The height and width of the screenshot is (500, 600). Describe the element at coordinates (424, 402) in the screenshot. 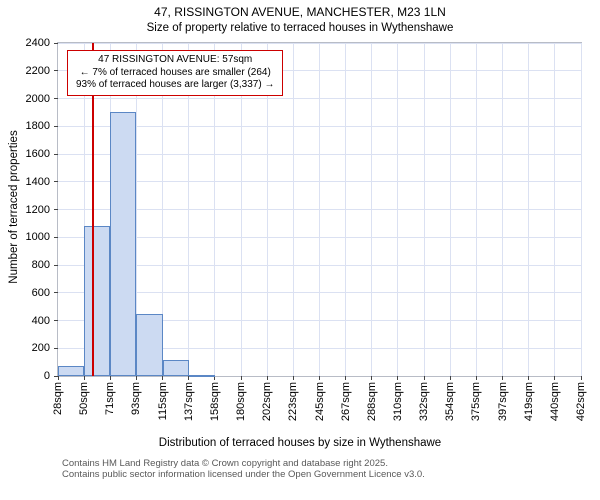

I see `x-tick-label: 332sqm` at that location.